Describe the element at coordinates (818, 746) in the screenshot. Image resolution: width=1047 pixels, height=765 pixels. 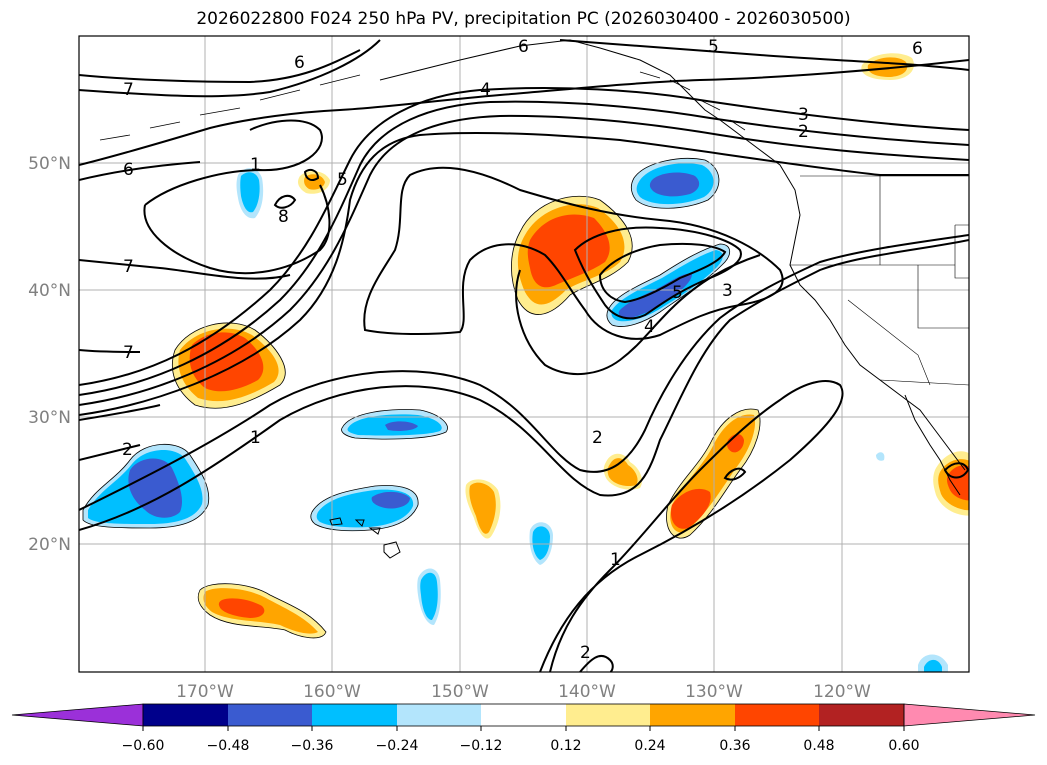
I see `colorbar-tick-label: 0.48` at that location.